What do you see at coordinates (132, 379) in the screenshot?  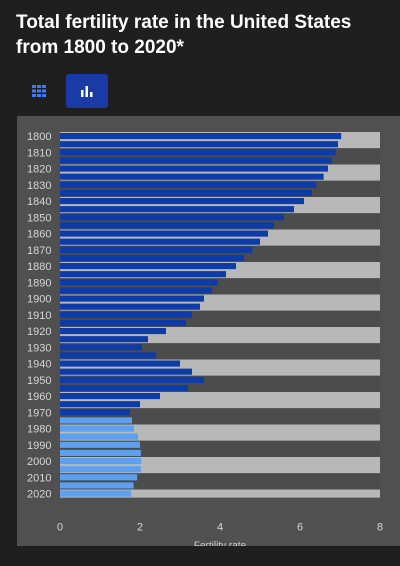 I see `bar-1950` at bounding box center [132, 379].